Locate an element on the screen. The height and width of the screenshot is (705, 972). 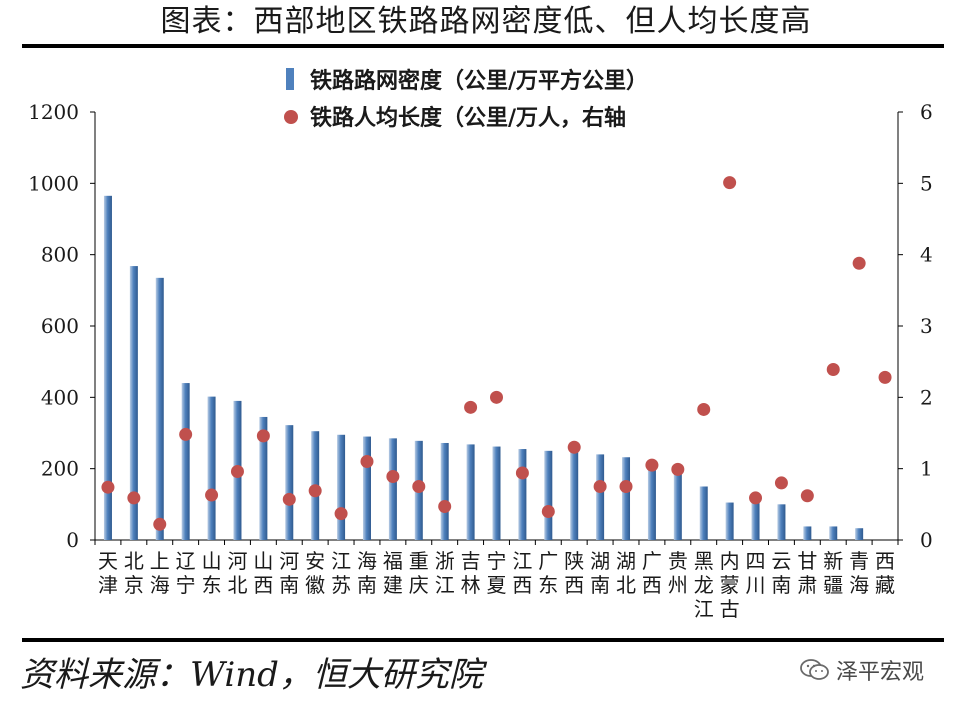
x-tick-label: 四川 is located at coordinates (756, 573).